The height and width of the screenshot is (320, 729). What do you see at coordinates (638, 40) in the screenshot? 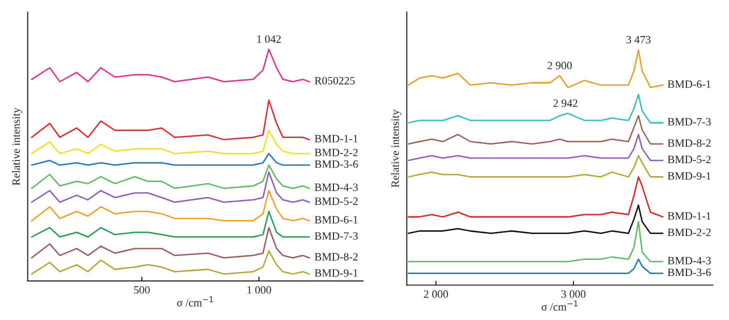
I see `annotation: 3 473` at bounding box center [638, 40].